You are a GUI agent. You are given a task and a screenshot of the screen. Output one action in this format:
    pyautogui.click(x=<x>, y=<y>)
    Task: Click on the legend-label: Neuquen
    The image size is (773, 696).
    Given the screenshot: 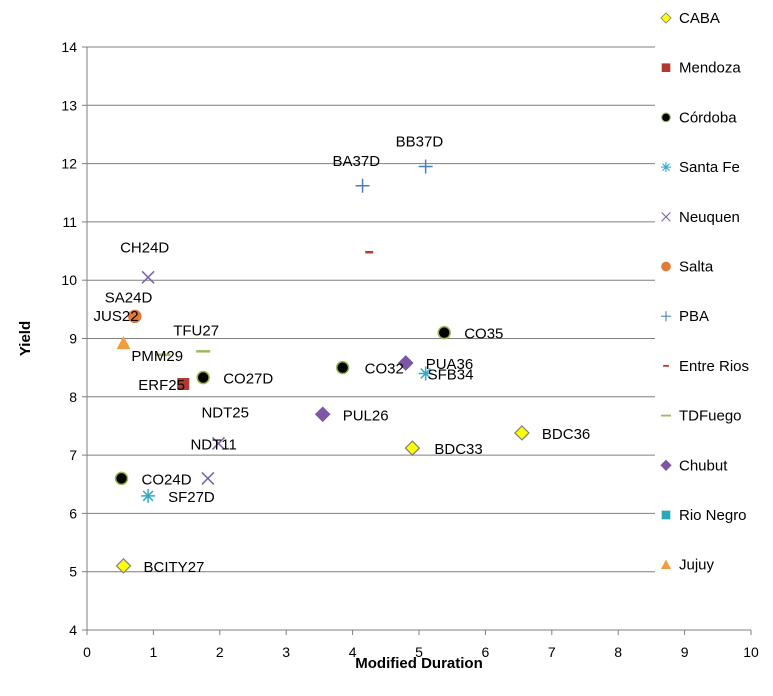 What is the action you would take?
    pyautogui.click(x=709, y=217)
    